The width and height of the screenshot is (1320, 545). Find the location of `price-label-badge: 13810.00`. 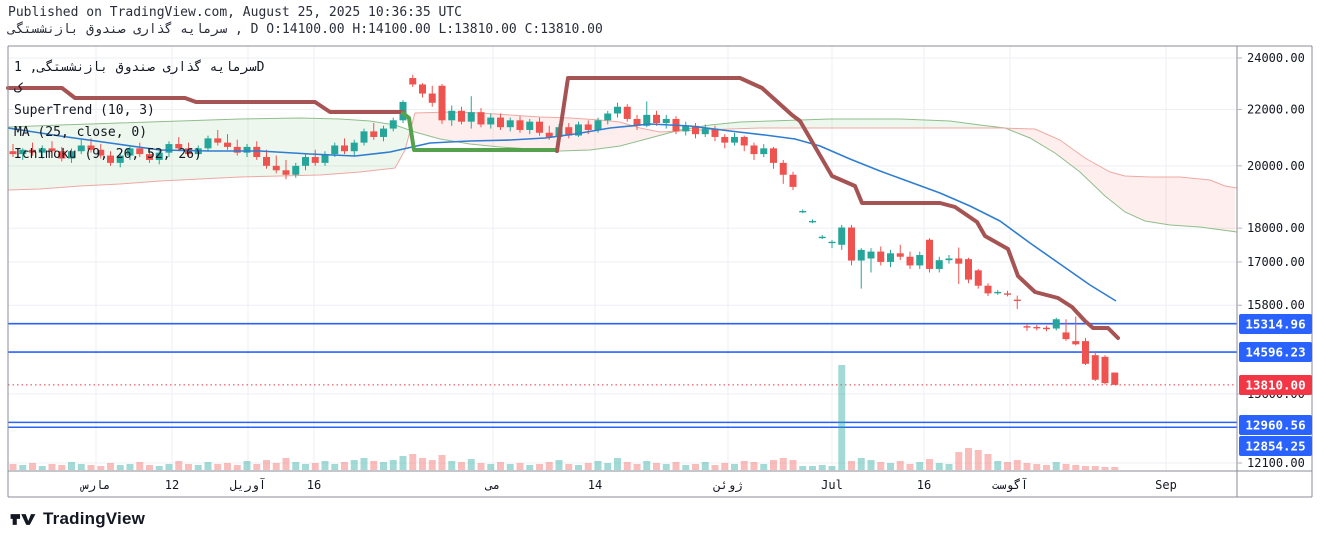

price-label-badge: 13810.00 is located at coordinates (1275, 385).